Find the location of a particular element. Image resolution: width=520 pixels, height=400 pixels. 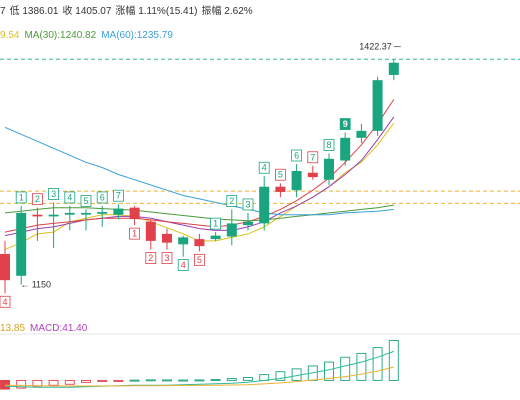

macd-legend: 13.85 MACD:41.40 is located at coordinates (46, 328).